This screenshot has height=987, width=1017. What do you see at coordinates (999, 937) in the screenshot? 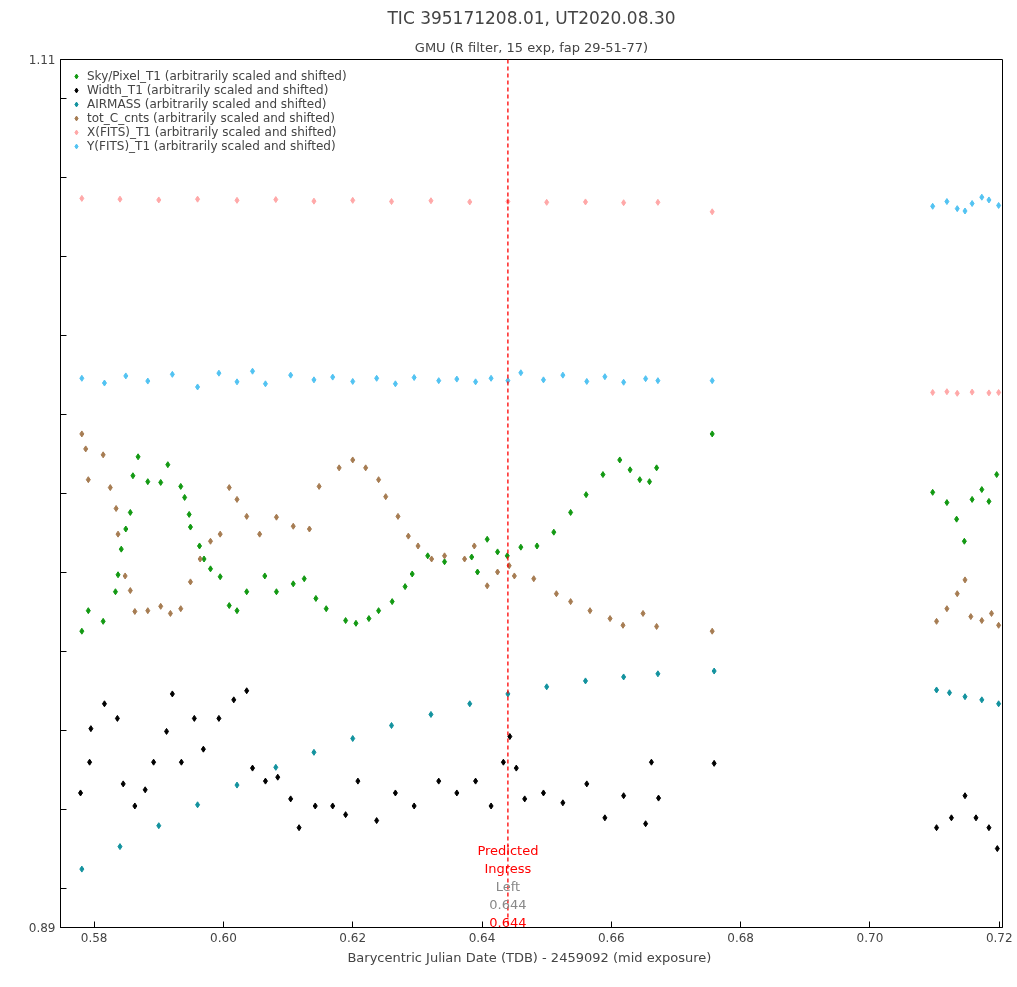
I see `x-tick-label: 0.72` at bounding box center [999, 937].